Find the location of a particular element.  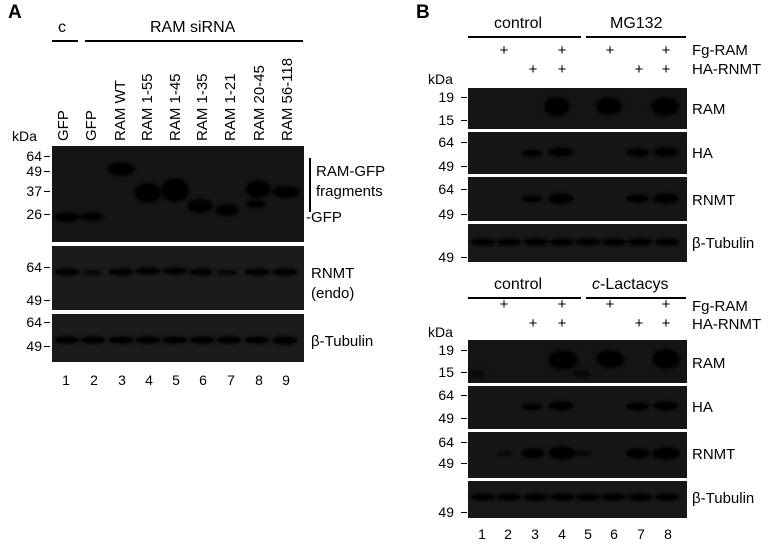

b-top-fg-plus-4: + is located at coordinates (562, 50).